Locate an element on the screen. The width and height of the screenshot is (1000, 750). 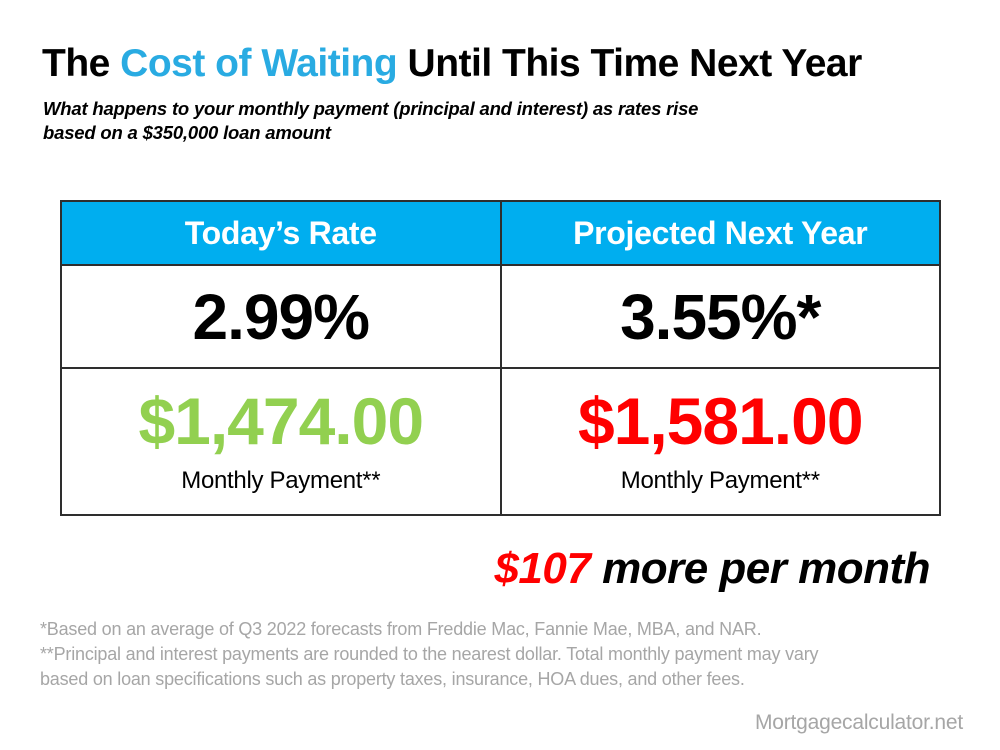
column-header-todays-rate: Today’s Rate is located at coordinates (281, 233).